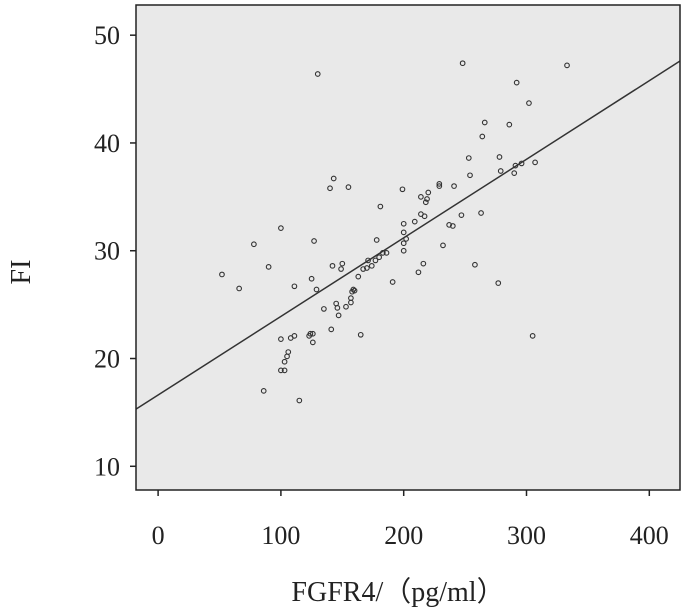 The height and width of the screenshot is (614, 685). Describe the element at coordinates (649, 535) in the screenshot. I see `x-tick-label: 400` at that location.